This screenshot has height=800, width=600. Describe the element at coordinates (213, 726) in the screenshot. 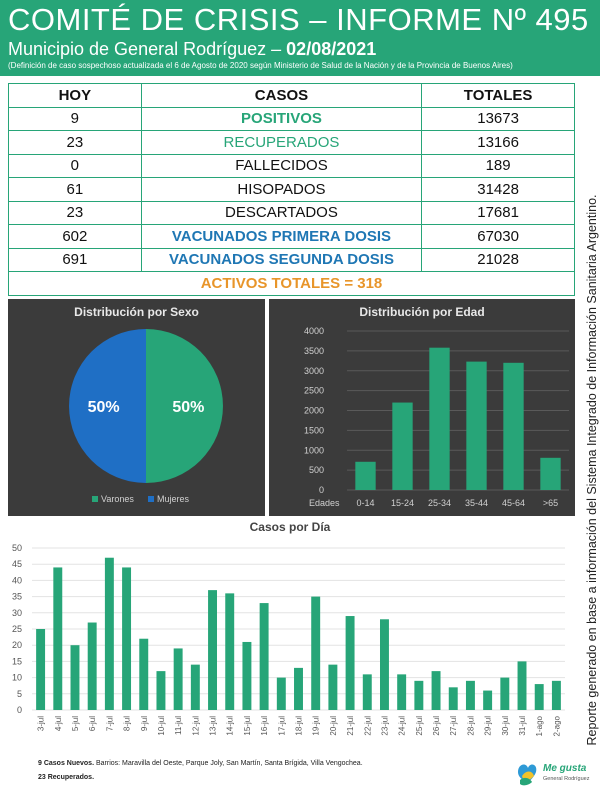

I see `x-tick-label: 13-jul` at that location.